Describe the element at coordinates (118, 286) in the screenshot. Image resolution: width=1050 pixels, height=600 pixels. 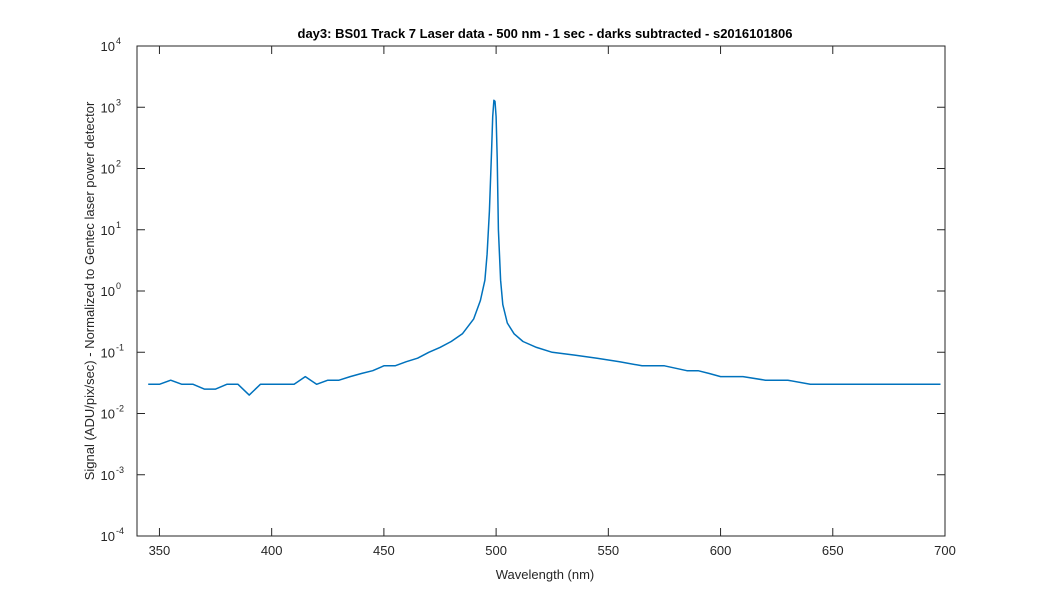
I see `y-tick-label-exponent: 0` at that location.